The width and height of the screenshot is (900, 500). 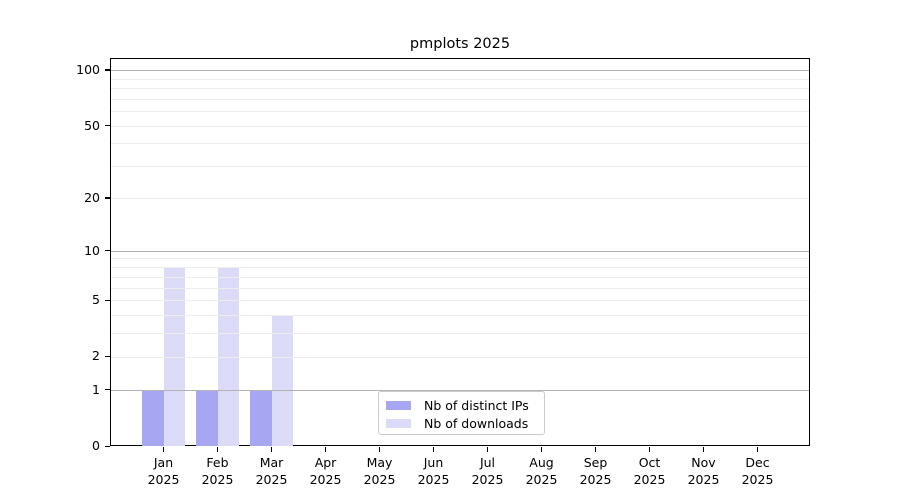 I want to click on bar-downloads-feb, so click(x=228, y=356).